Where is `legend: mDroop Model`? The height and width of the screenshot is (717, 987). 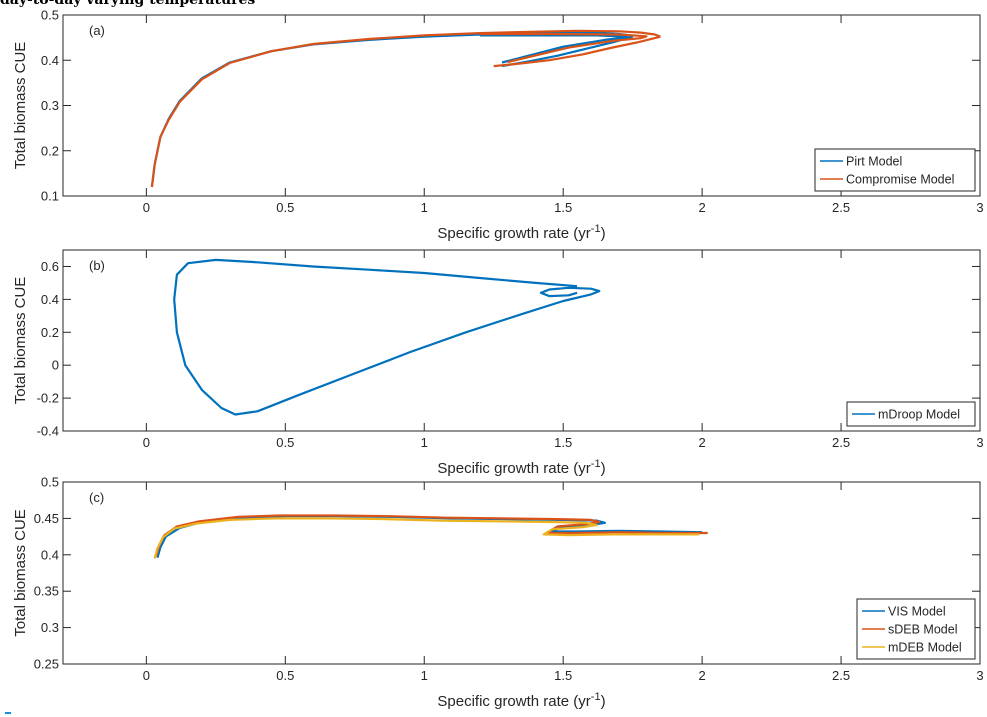 legend: mDroop Model is located at coordinates (911, 414).